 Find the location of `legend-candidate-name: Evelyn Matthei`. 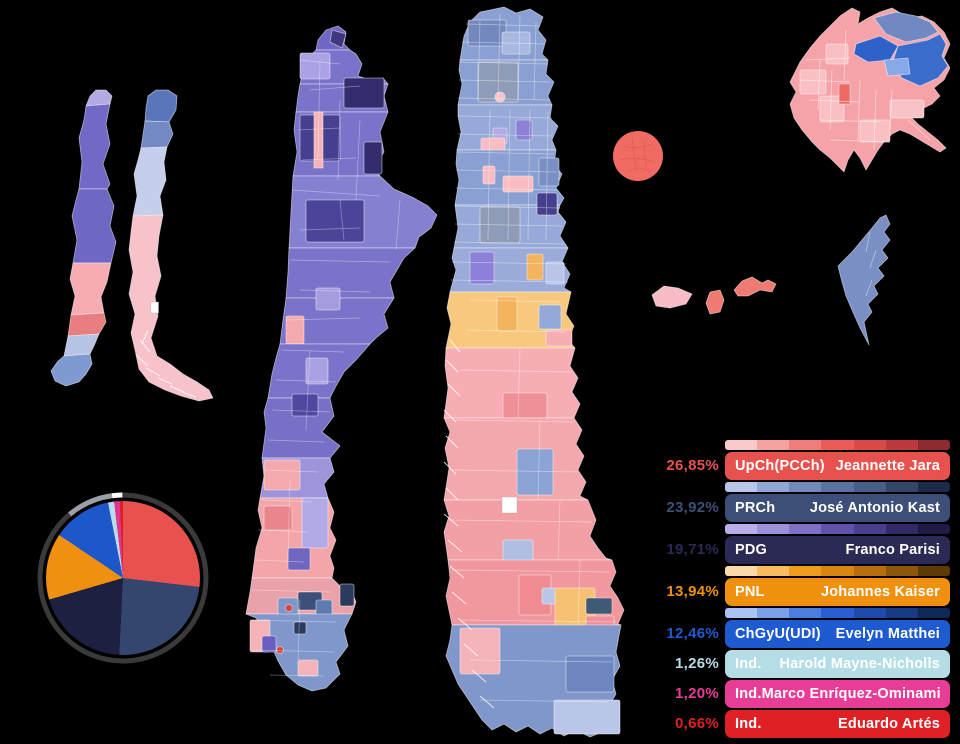

legend-candidate-name: Evelyn Matthei is located at coordinates (887, 634).